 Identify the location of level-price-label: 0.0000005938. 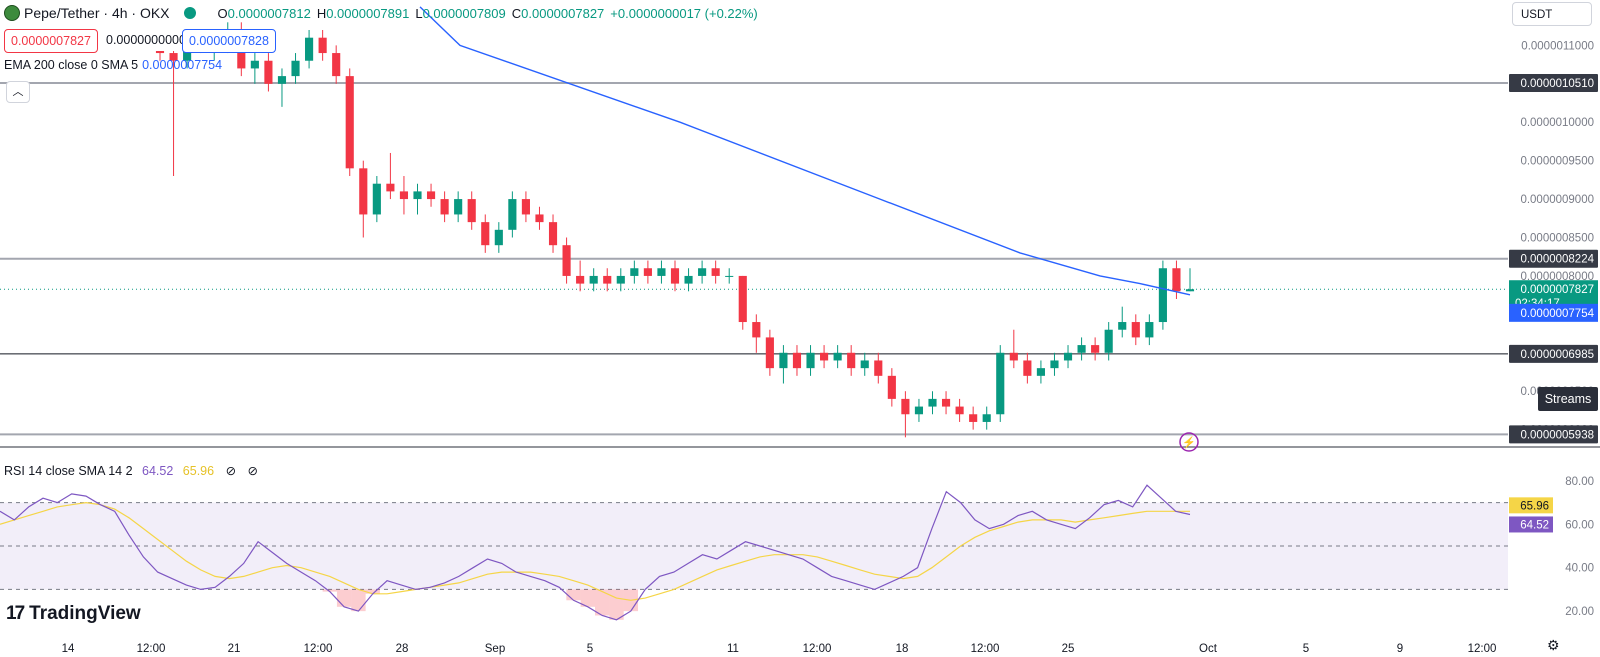
(1557, 435).